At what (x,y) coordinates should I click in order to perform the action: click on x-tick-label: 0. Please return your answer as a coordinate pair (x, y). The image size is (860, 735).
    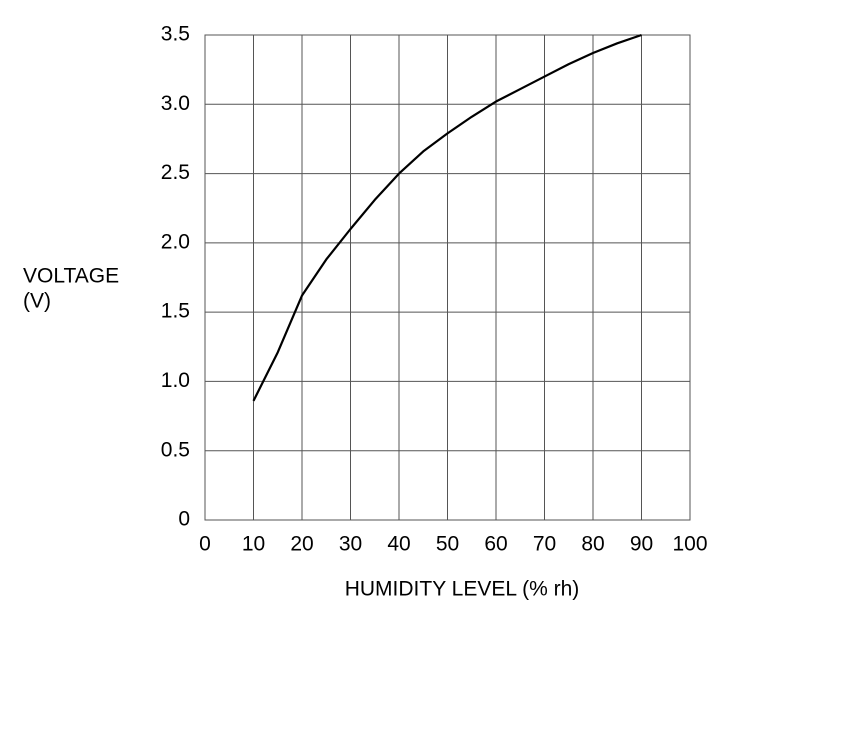
    Looking at the image, I should click on (205, 544).